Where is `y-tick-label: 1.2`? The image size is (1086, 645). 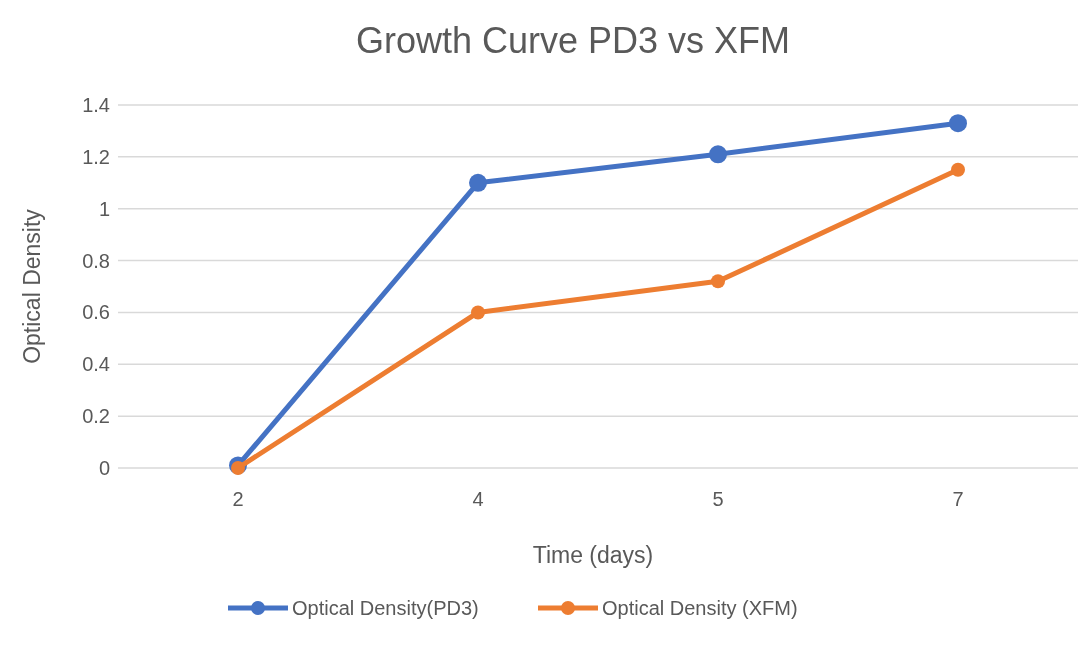 y-tick-label: 1.2 is located at coordinates (96, 156).